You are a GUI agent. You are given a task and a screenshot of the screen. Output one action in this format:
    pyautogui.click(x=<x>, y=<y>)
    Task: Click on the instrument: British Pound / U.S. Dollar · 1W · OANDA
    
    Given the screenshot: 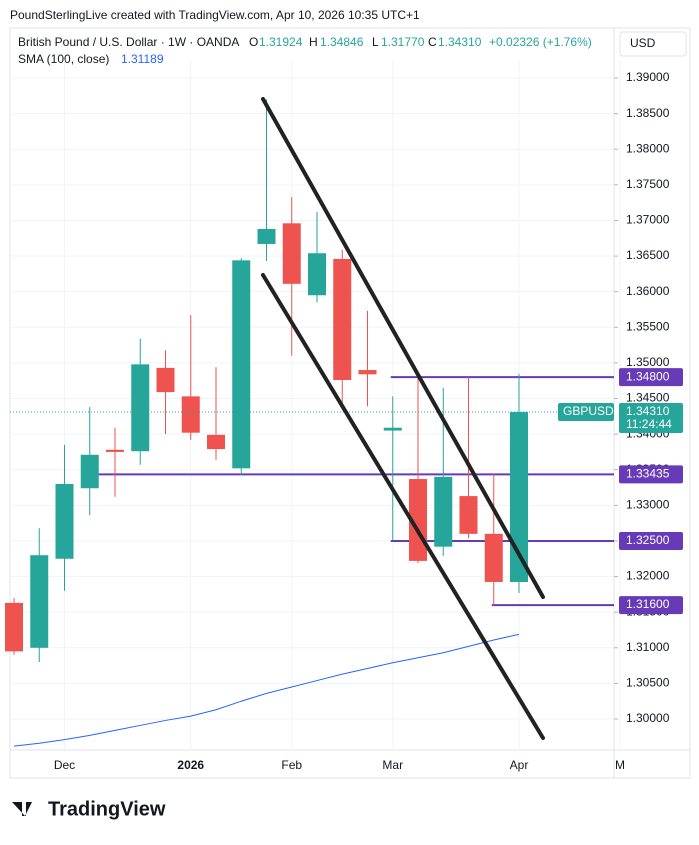 What is the action you would take?
    pyautogui.click(x=128, y=42)
    